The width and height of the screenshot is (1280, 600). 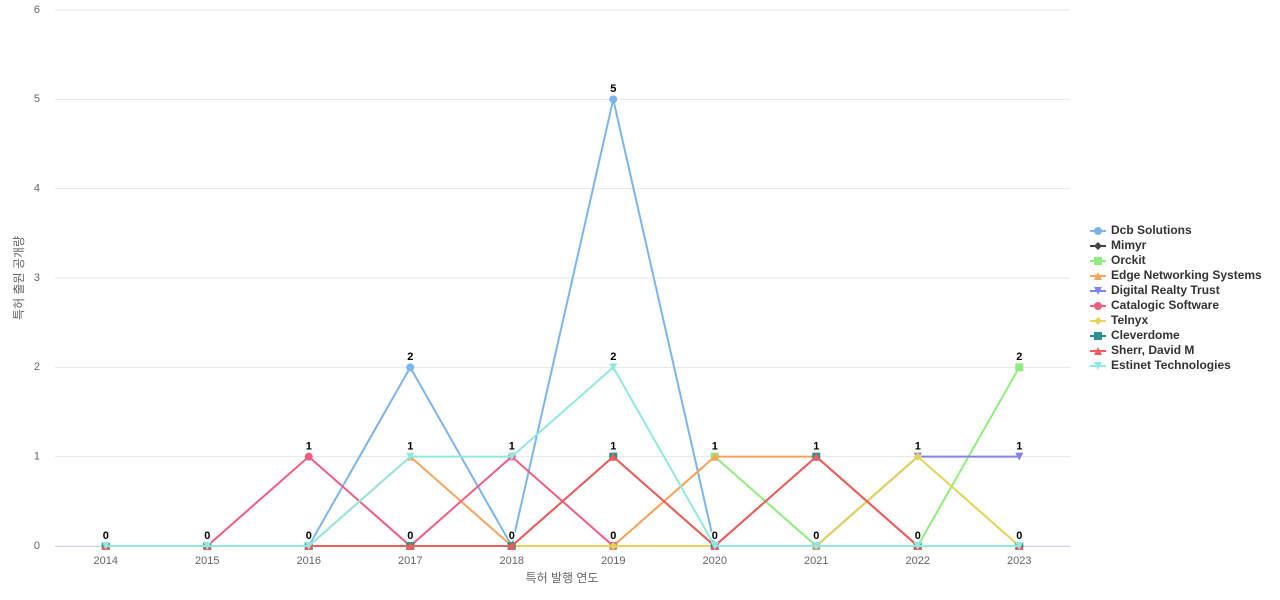 I want to click on legend-label: Estinet Technologies, so click(x=1171, y=365).